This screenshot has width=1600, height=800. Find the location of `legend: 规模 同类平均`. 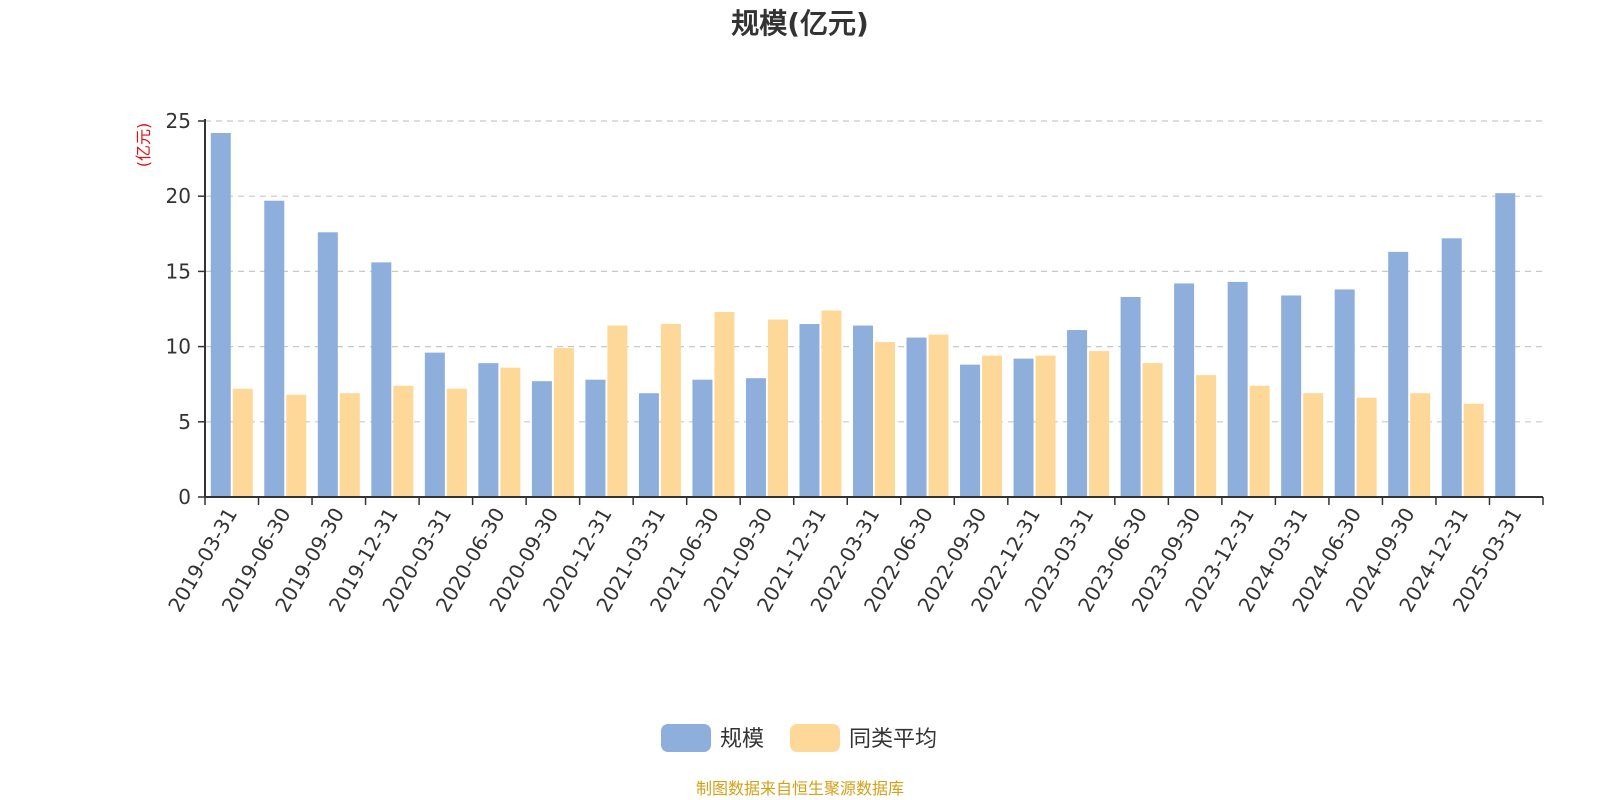

legend: 规模 同类平均 is located at coordinates (799, 738).